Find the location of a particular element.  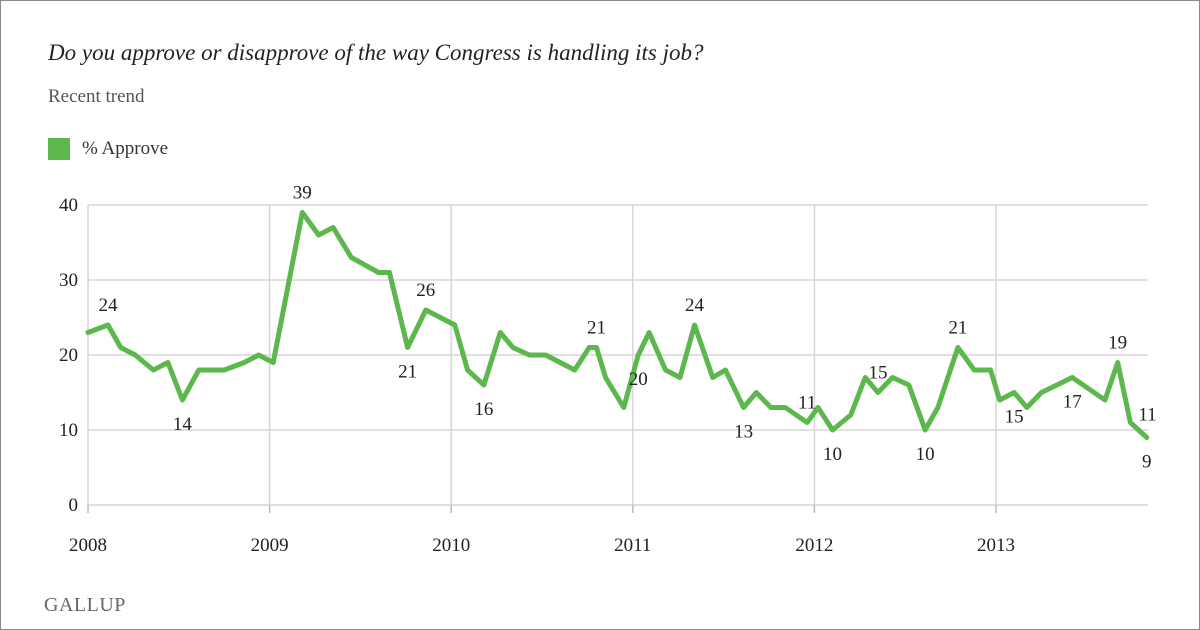

y-tick-label: 0 is located at coordinates (74, 505).